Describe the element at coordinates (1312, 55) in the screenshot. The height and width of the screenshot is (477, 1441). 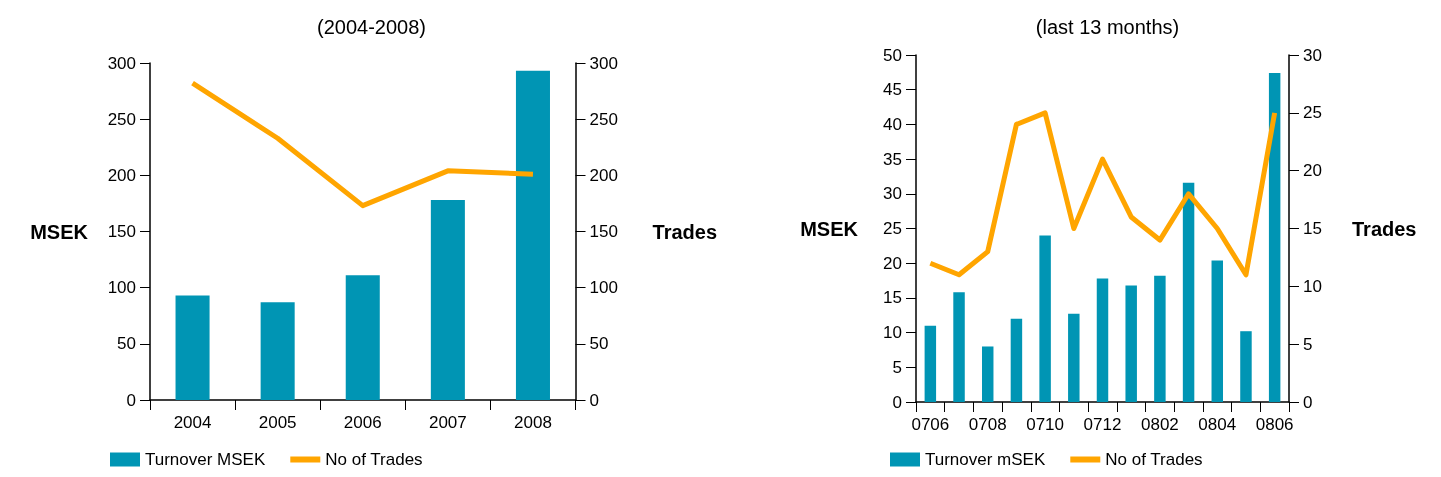
I see `y2-tick-label: 30` at that location.